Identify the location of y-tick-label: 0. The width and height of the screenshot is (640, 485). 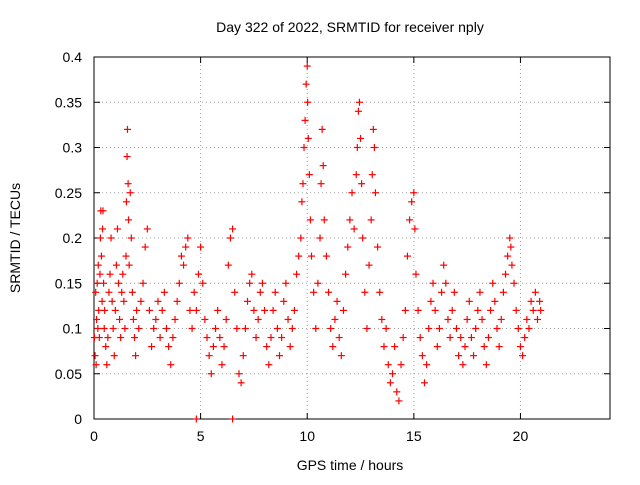
(78, 419).